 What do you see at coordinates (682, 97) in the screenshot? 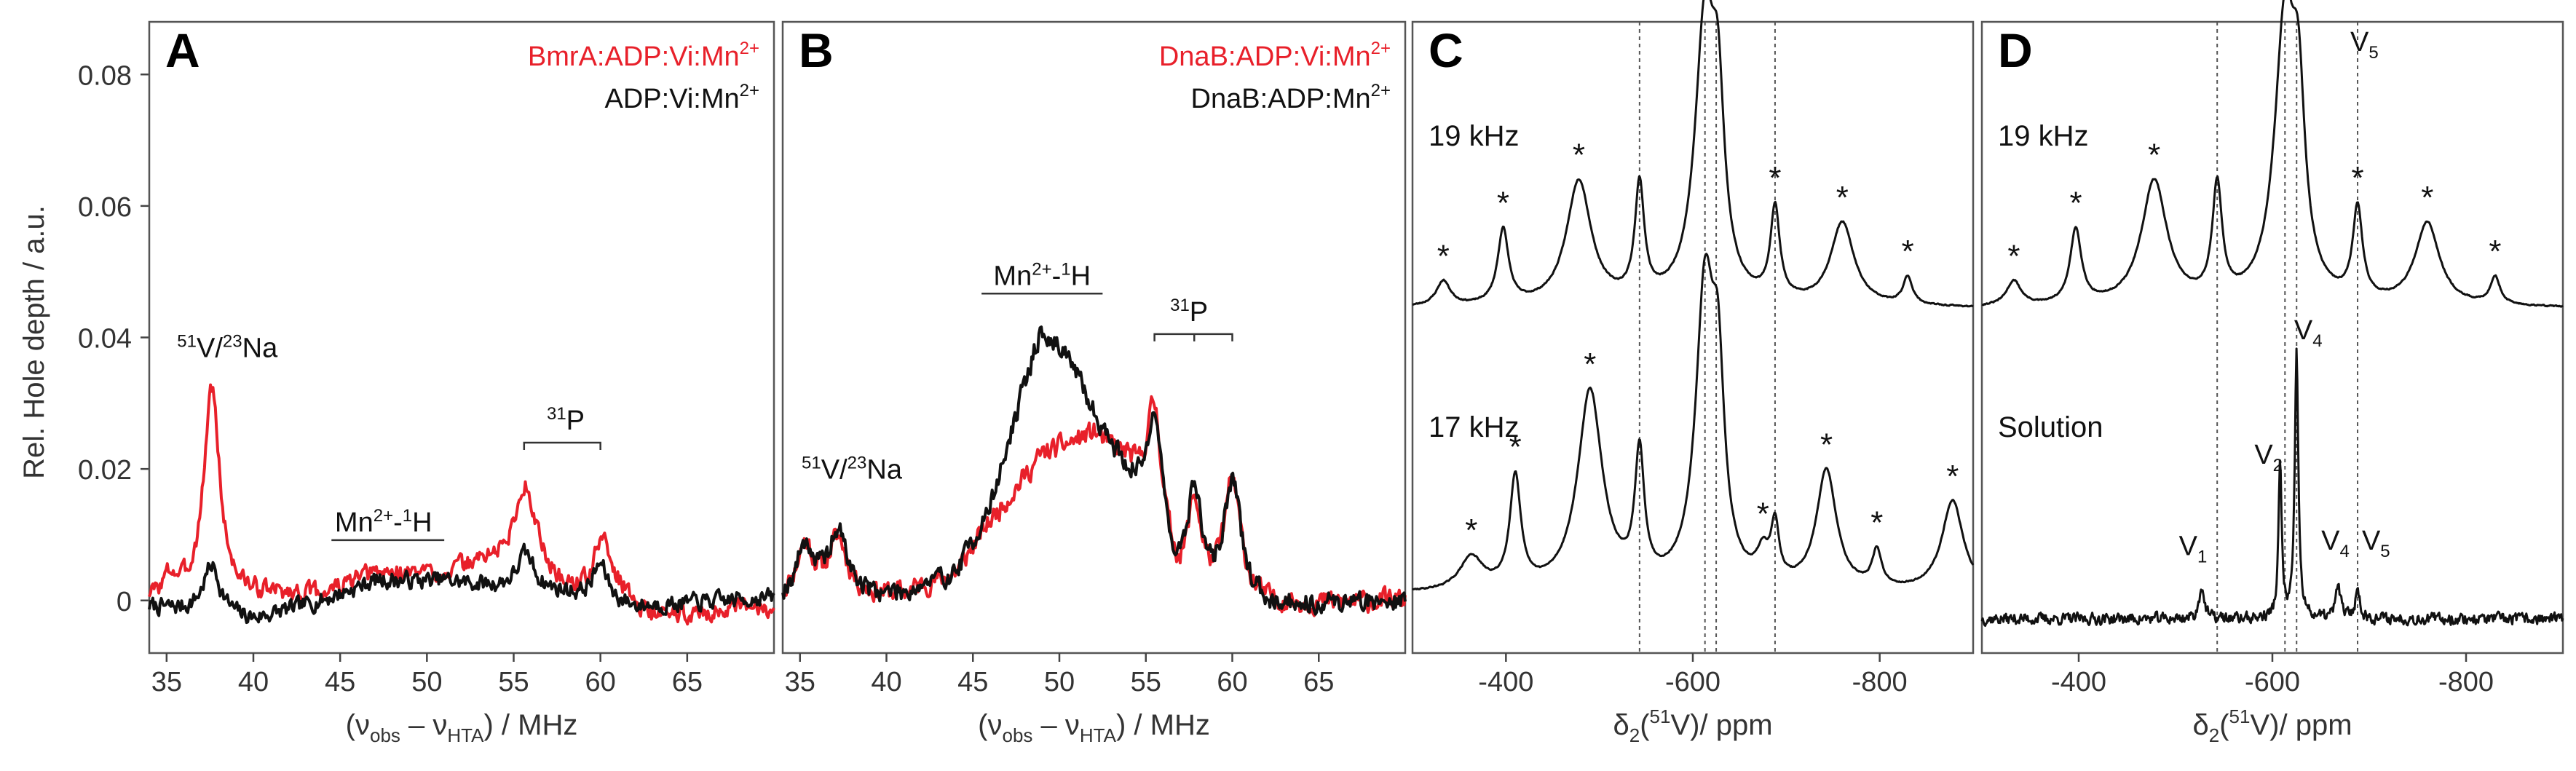
I see `legend-entry: ADP:Vi:Mn2+` at bounding box center [682, 97].